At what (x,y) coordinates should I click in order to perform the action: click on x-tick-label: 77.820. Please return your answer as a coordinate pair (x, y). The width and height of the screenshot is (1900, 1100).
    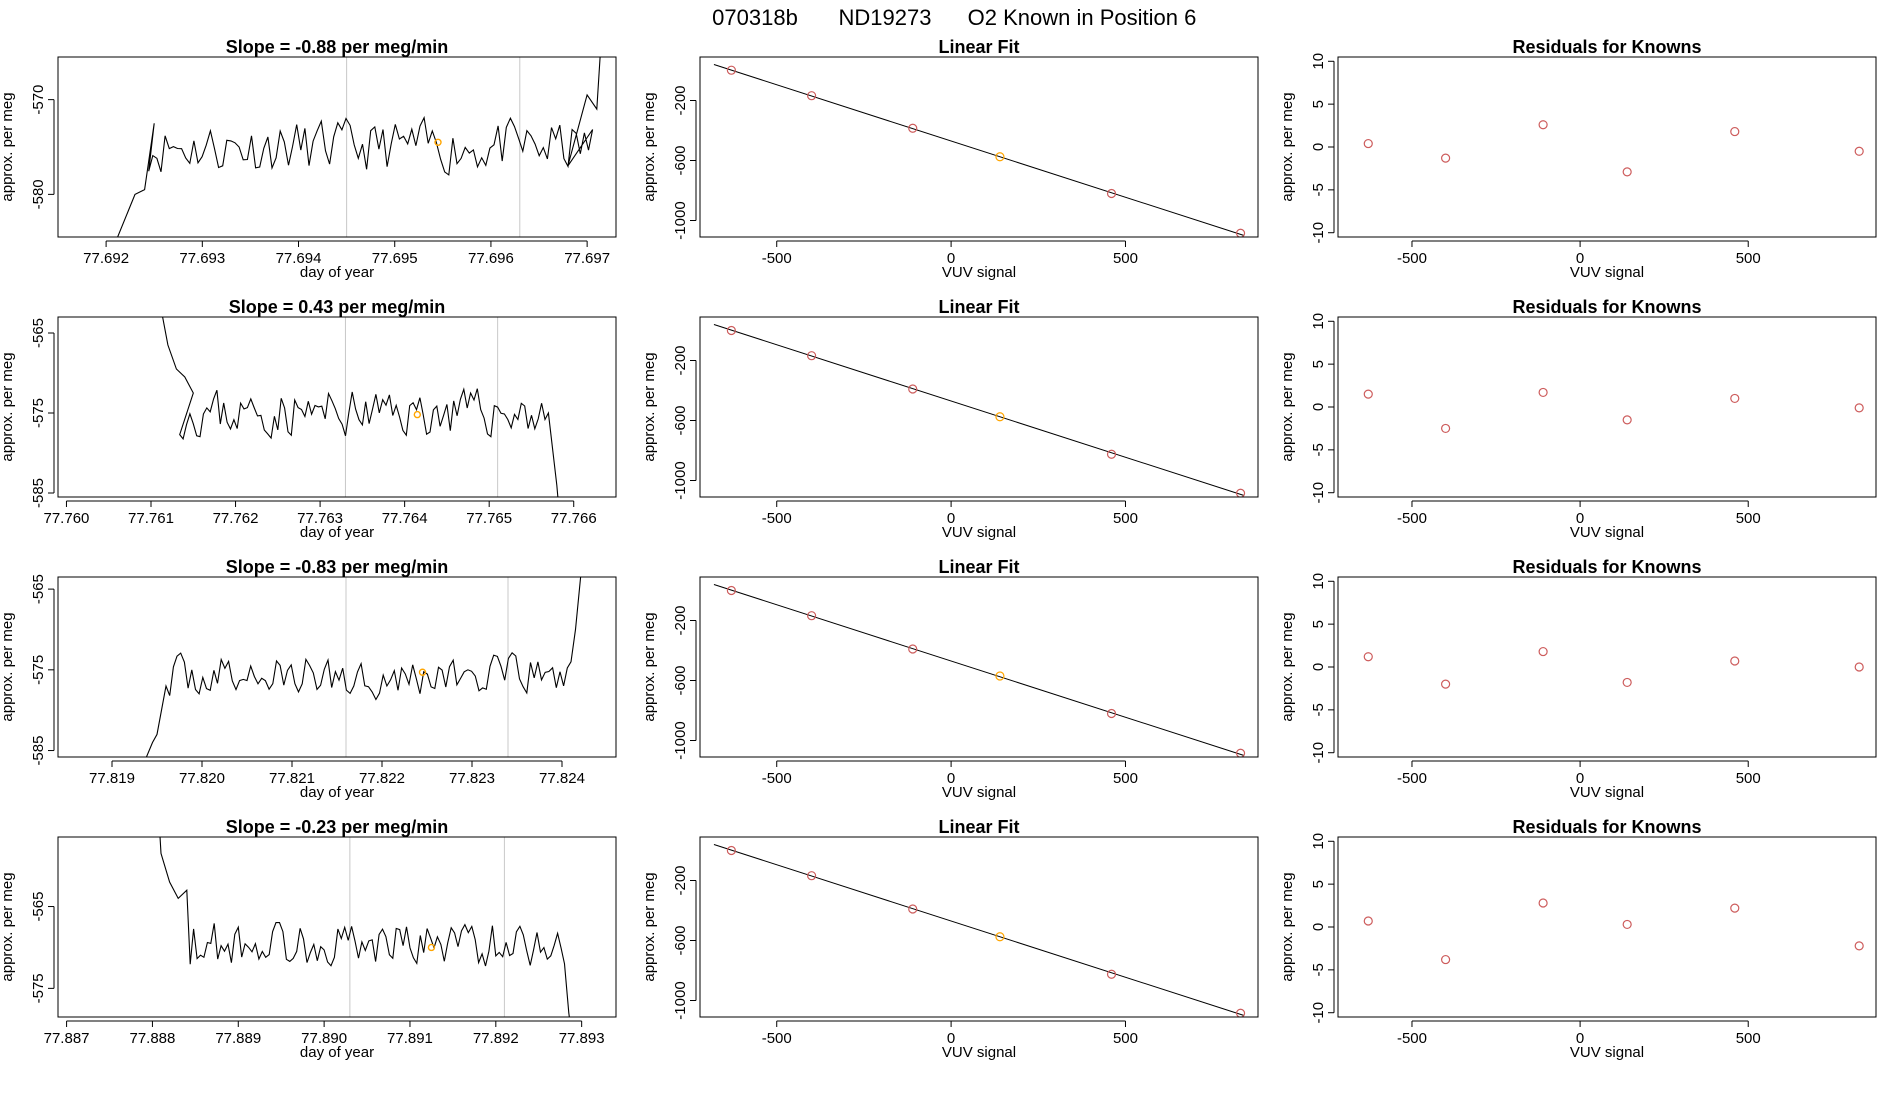
    Looking at the image, I should click on (202, 778).